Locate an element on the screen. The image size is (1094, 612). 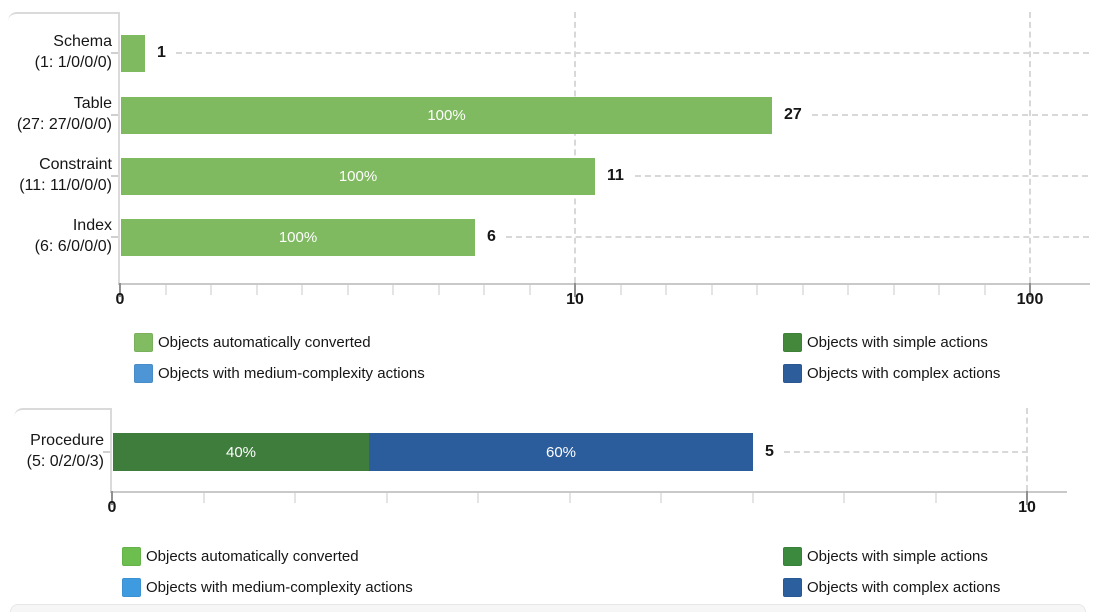
legend-label: Objects with medium-complexity actions is located at coordinates (279, 587).